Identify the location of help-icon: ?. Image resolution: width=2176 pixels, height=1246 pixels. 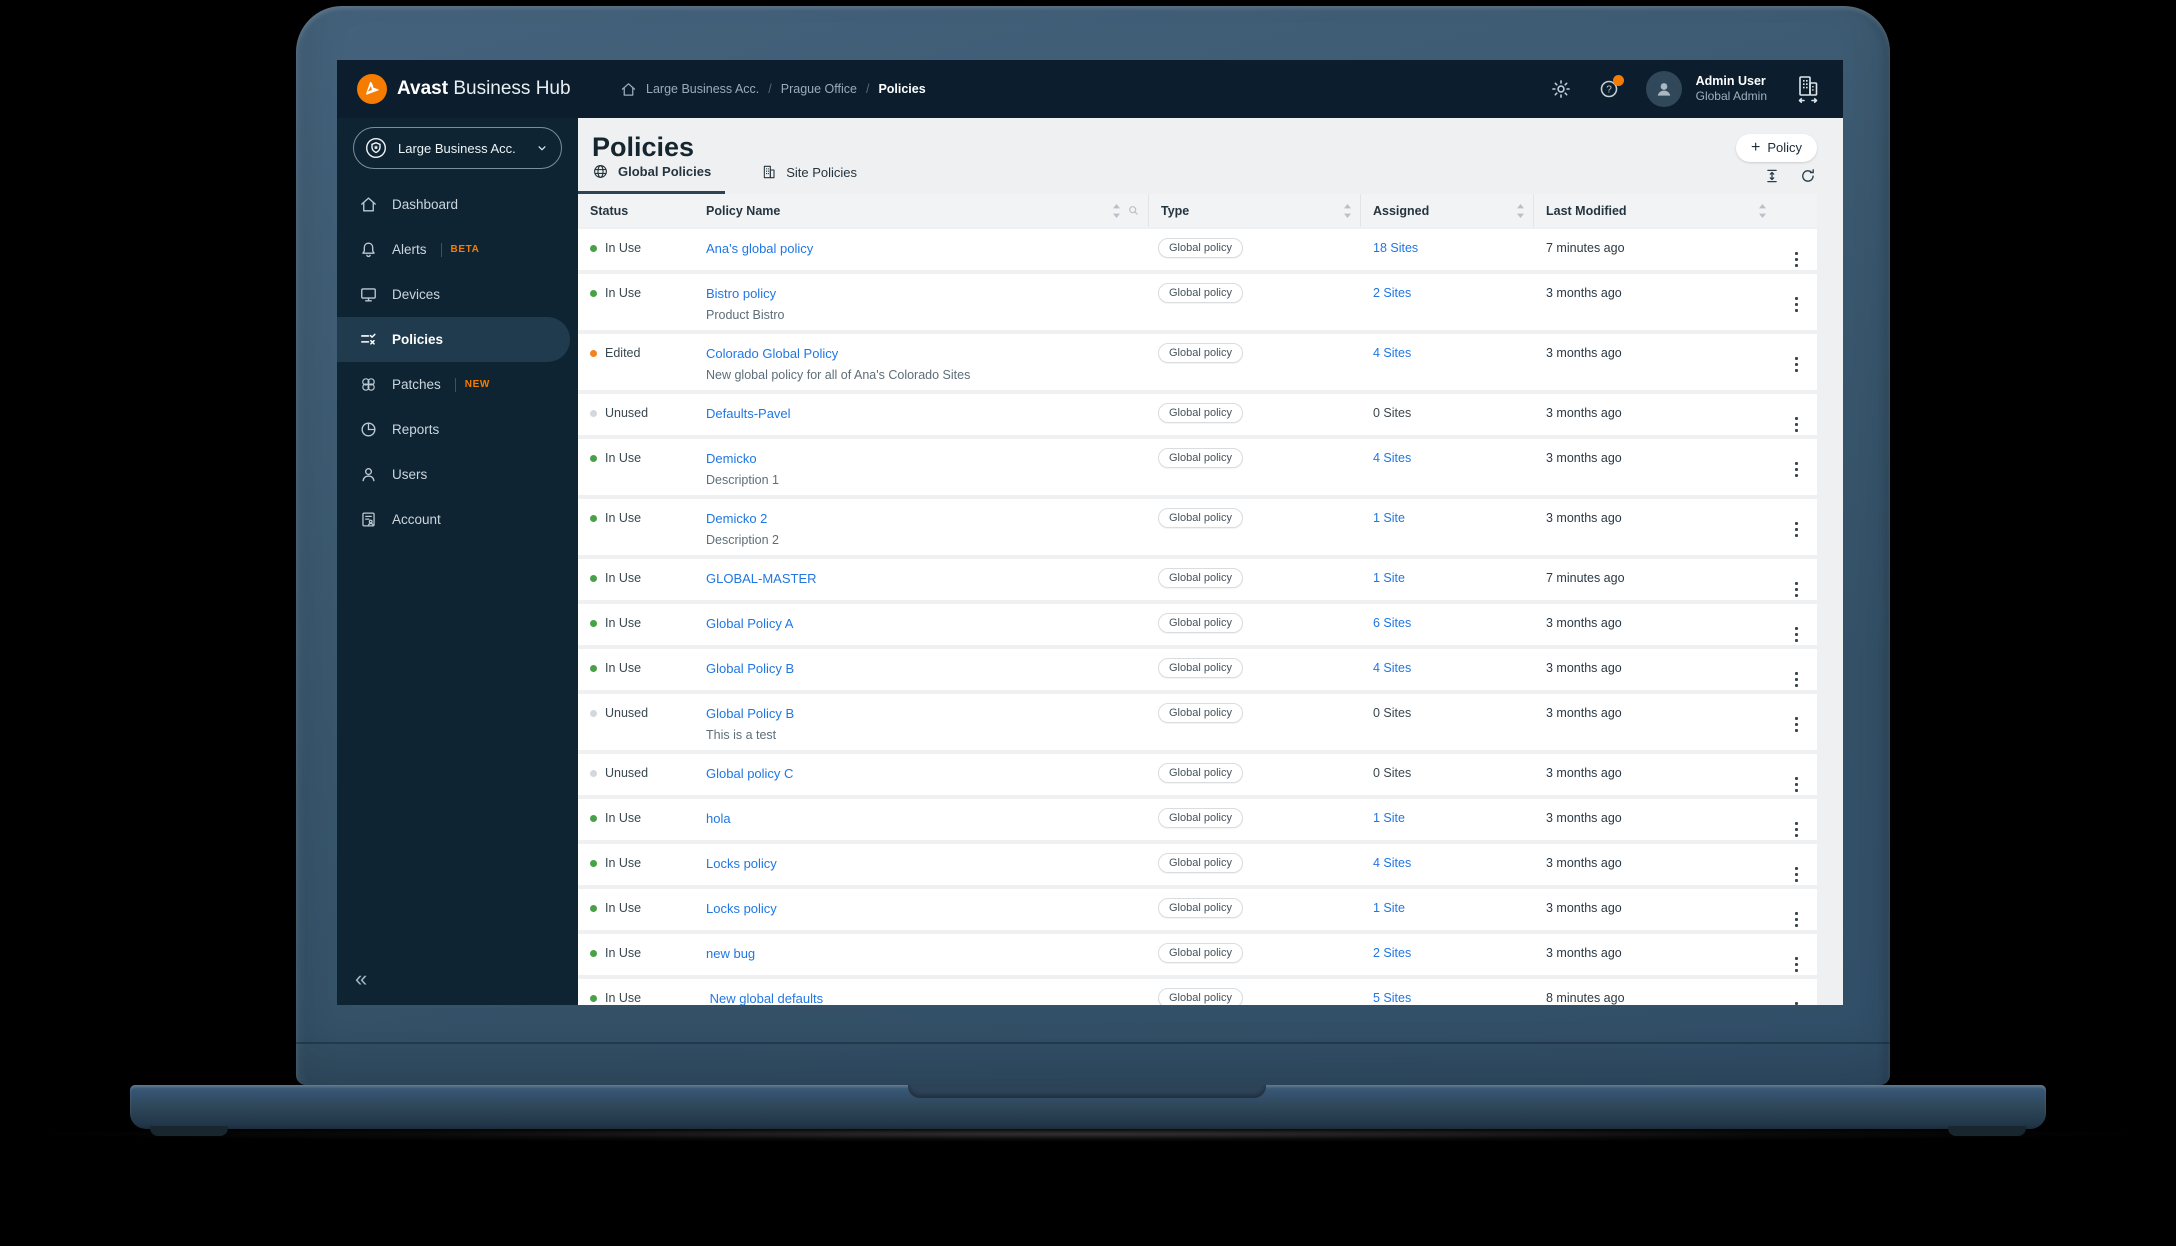
(1611, 87).